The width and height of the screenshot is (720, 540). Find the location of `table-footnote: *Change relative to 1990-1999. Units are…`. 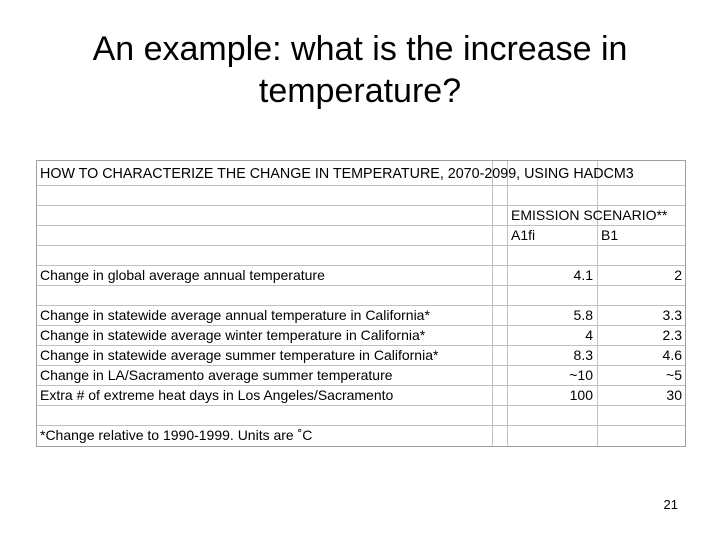

table-footnote: *Change relative to 1990-1999. Units are… is located at coordinates (176, 435).